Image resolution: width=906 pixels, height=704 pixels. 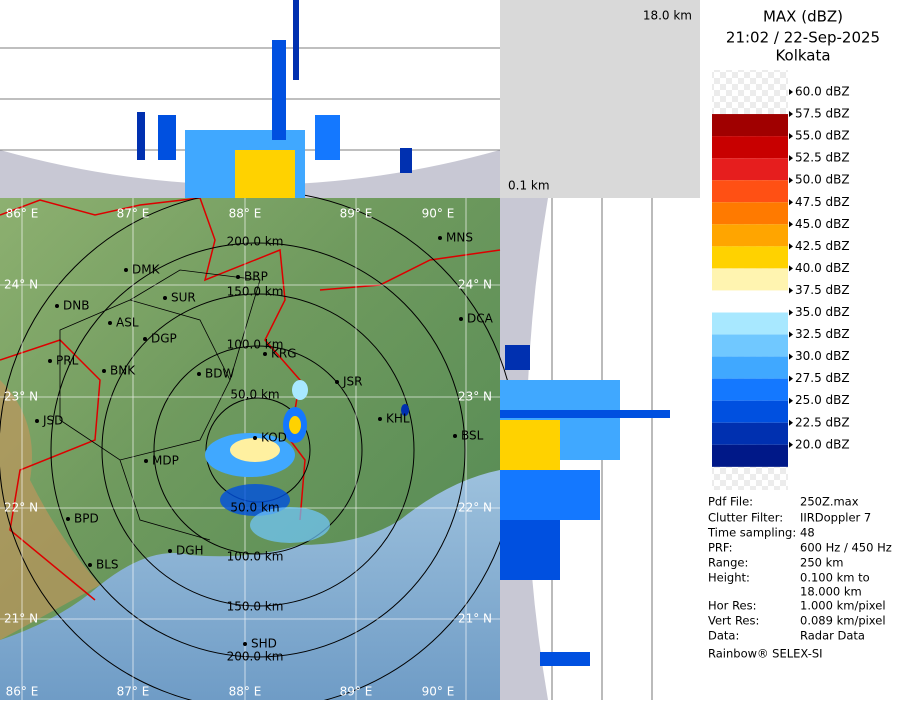 What do you see at coordinates (728, 563) in the screenshot?
I see `info-key: Range:` at bounding box center [728, 563].